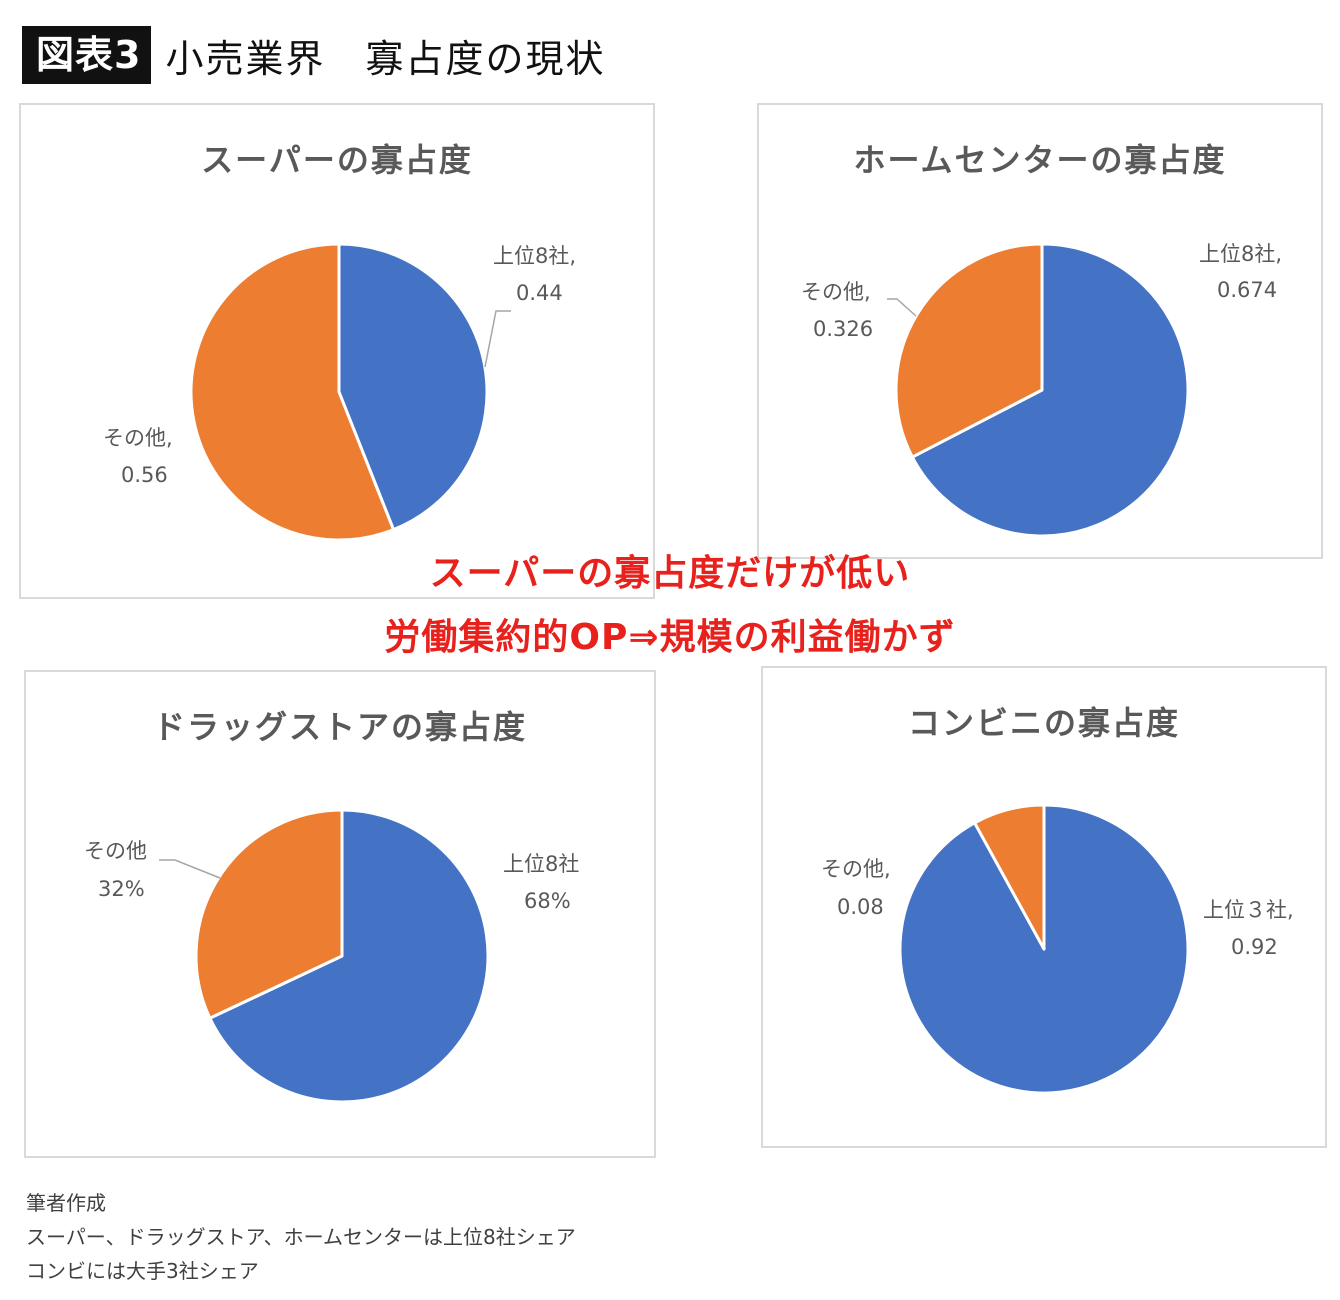  Describe the element at coordinates (339, 727) in the screenshot. I see `chart-title: ドラッグストアの寡占度` at that location.